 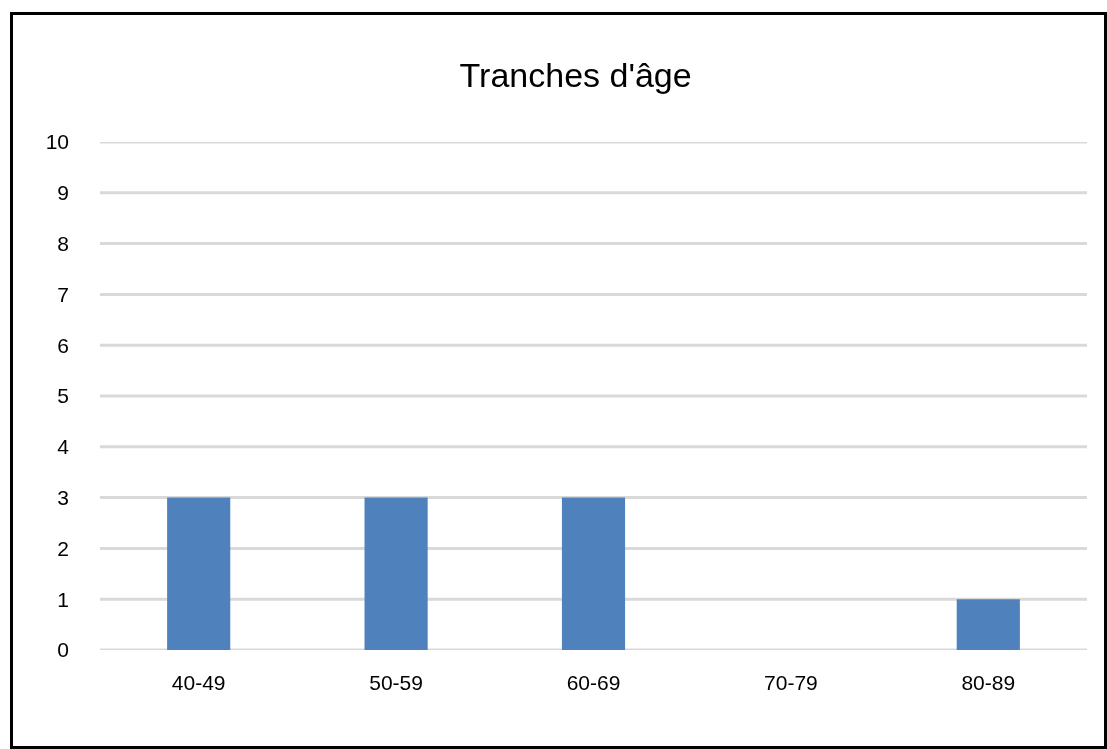 What do you see at coordinates (593, 682) in the screenshot?
I see `x-tick-label: 60-69` at bounding box center [593, 682].